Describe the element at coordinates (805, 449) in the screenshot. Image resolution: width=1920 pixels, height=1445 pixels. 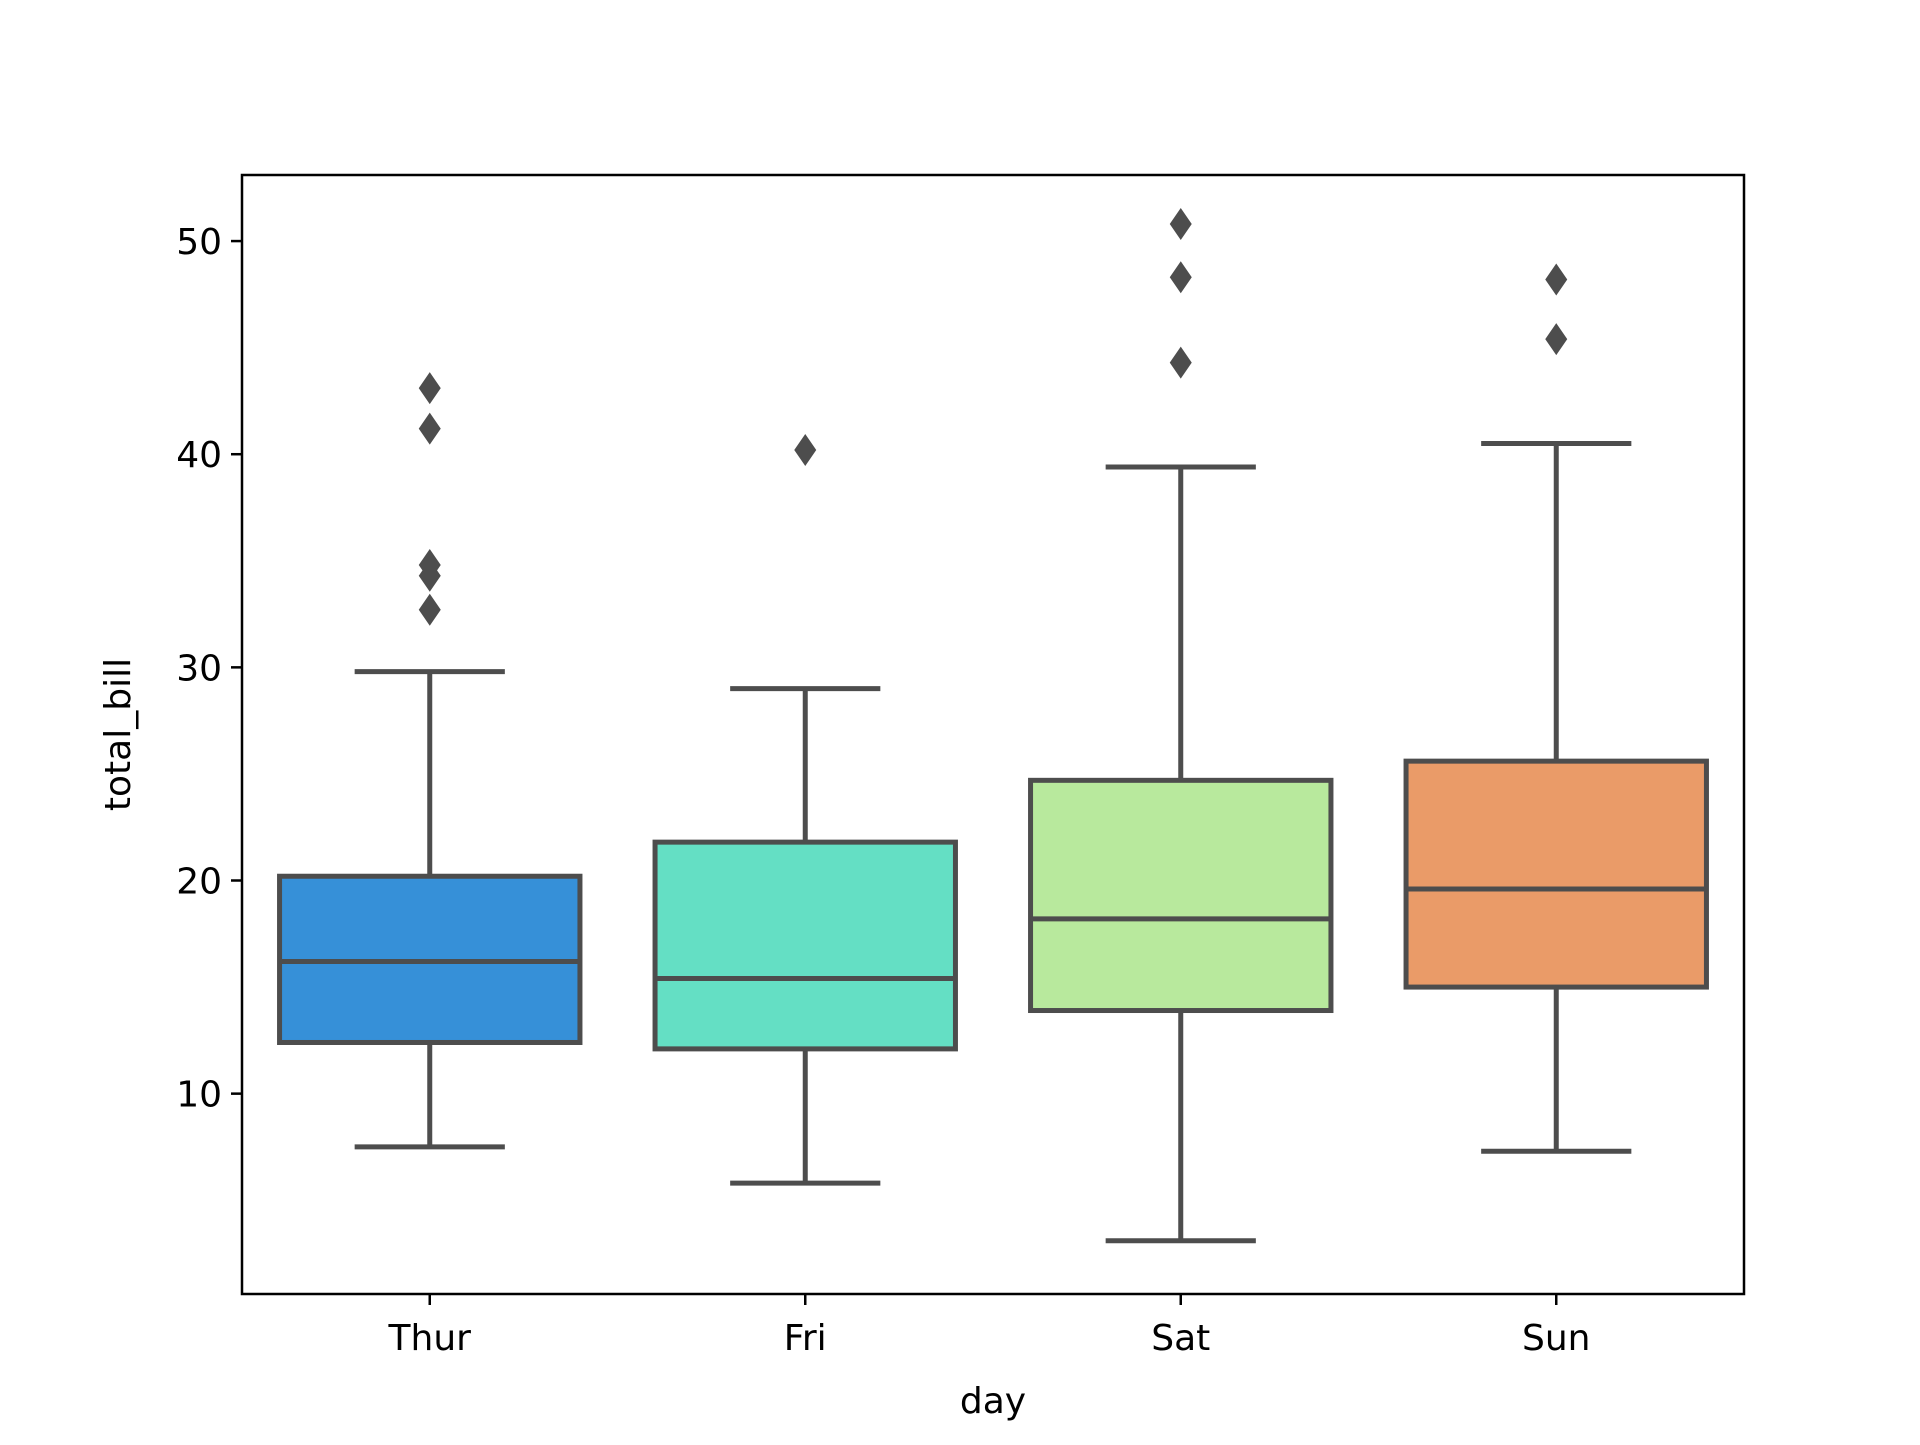
I see `outlier-point-fri` at that location.